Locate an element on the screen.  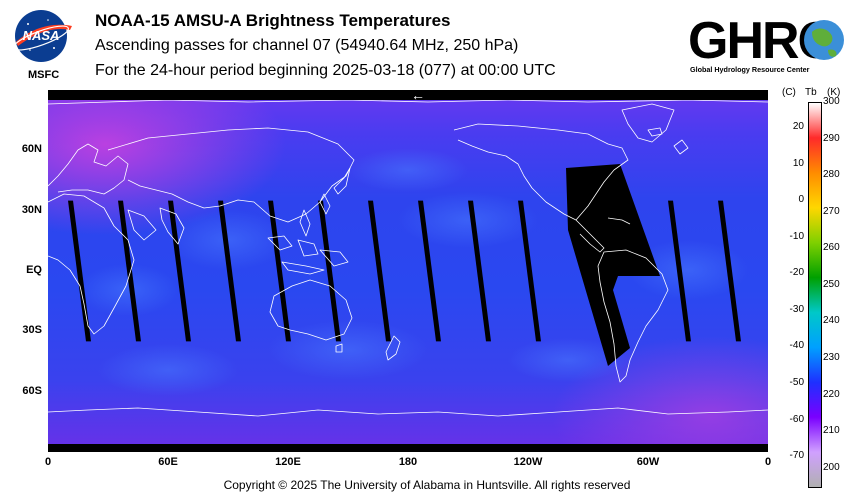
colorbar-kelvin-tick: 220 is located at coordinates (831, 394).